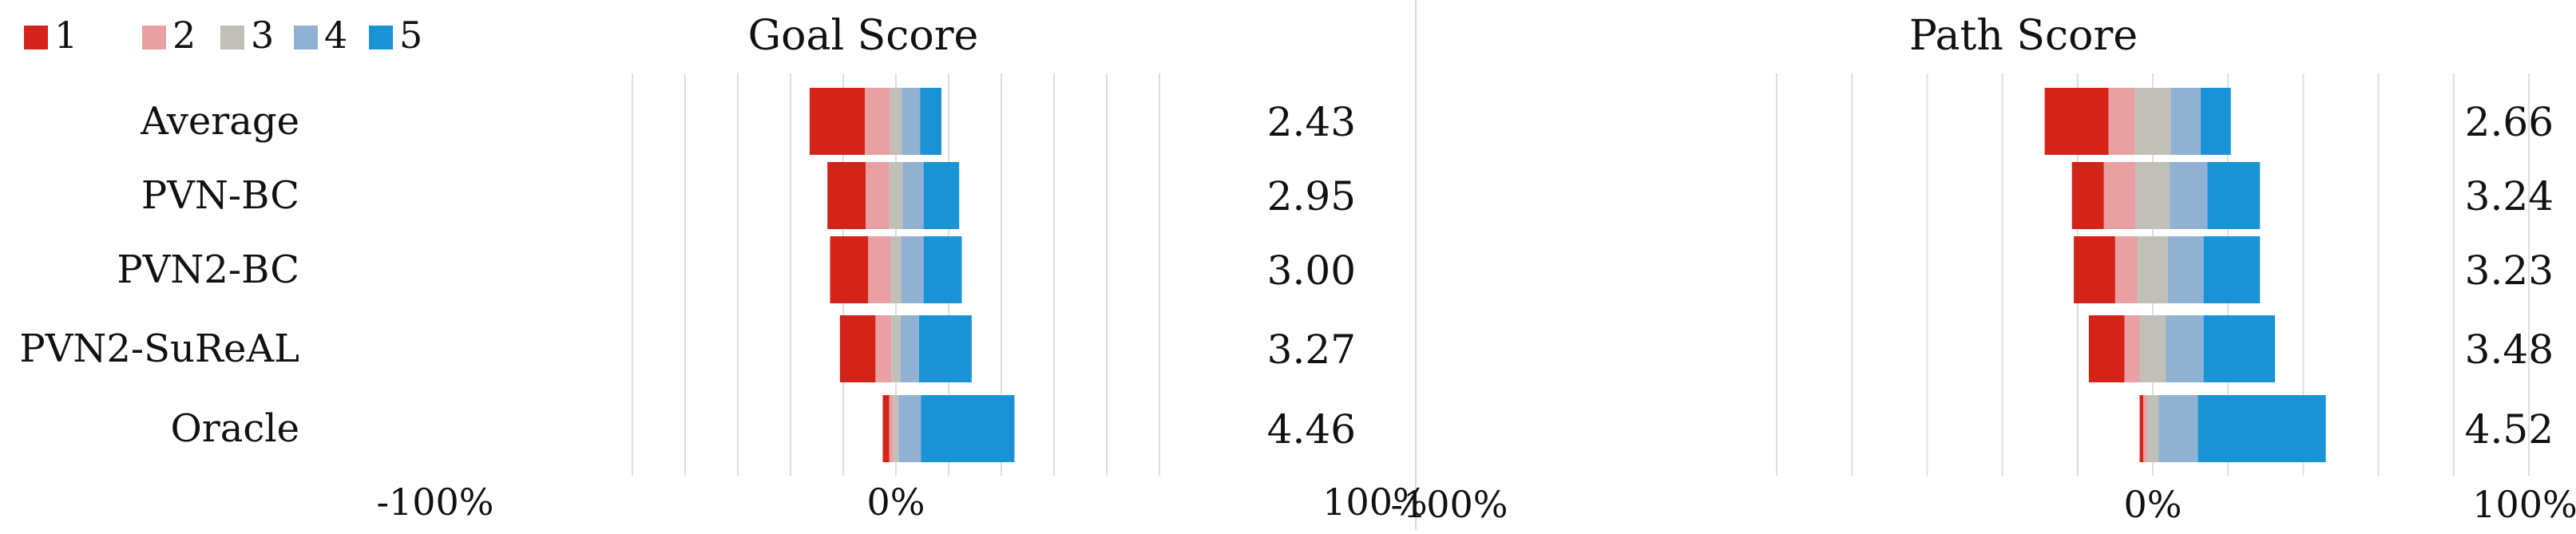  Describe the element at coordinates (896, 503) in the screenshot. I see `goal-xtick-label: 0%` at that location.